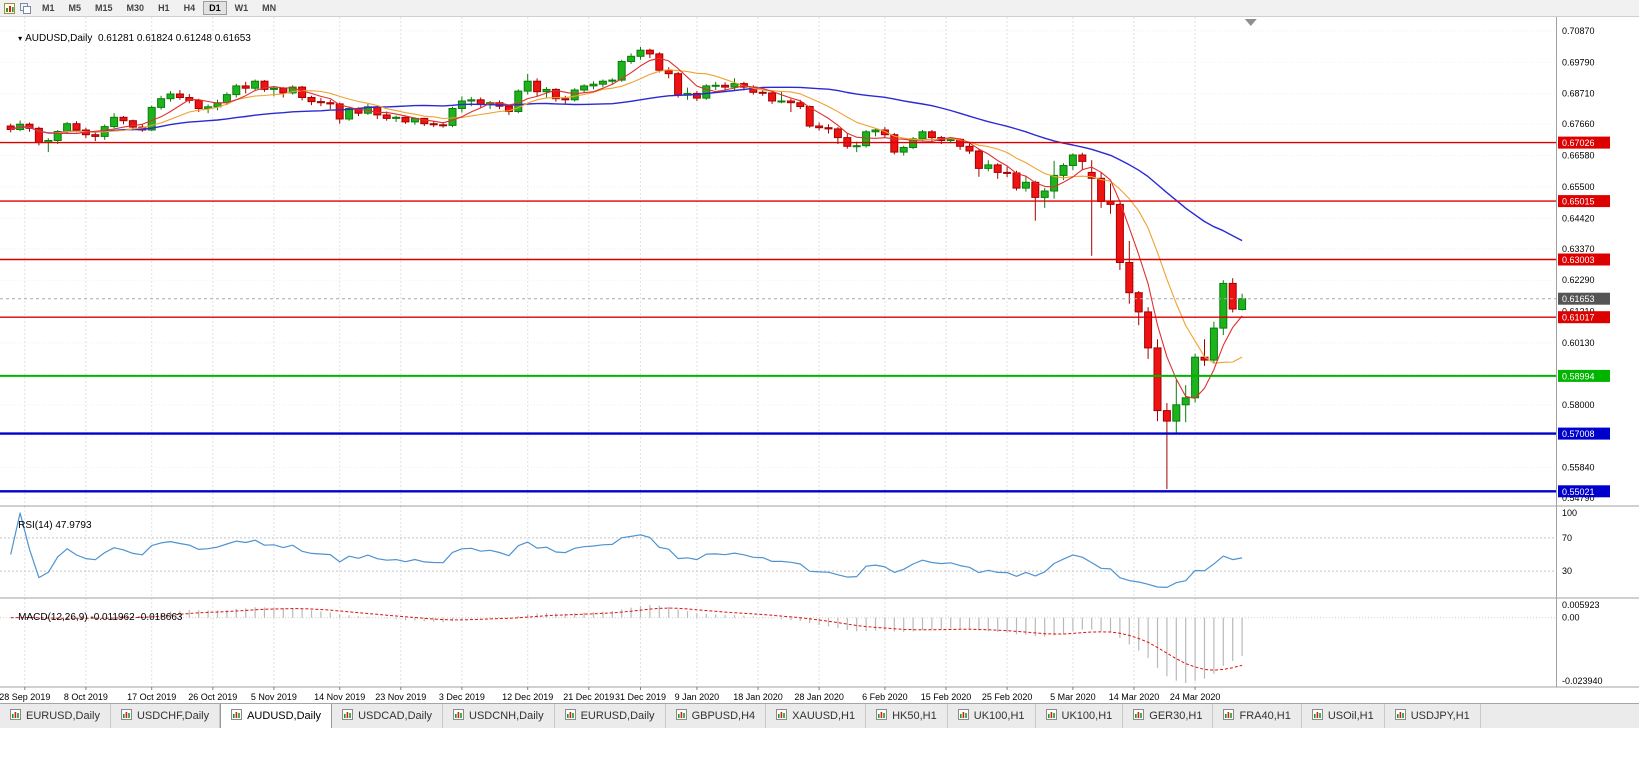 This screenshot has width=1639, height=763. What do you see at coordinates (1195, 697) in the screenshot?
I see `svg-text: 24 Mar 2020` at bounding box center [1195, 697].